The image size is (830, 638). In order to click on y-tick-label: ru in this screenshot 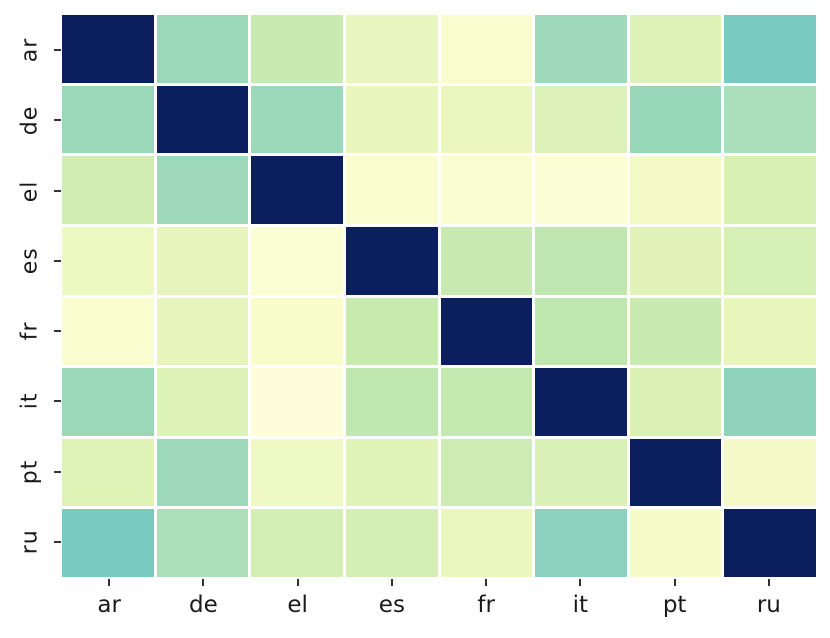, I will do `click(30, 542)`.